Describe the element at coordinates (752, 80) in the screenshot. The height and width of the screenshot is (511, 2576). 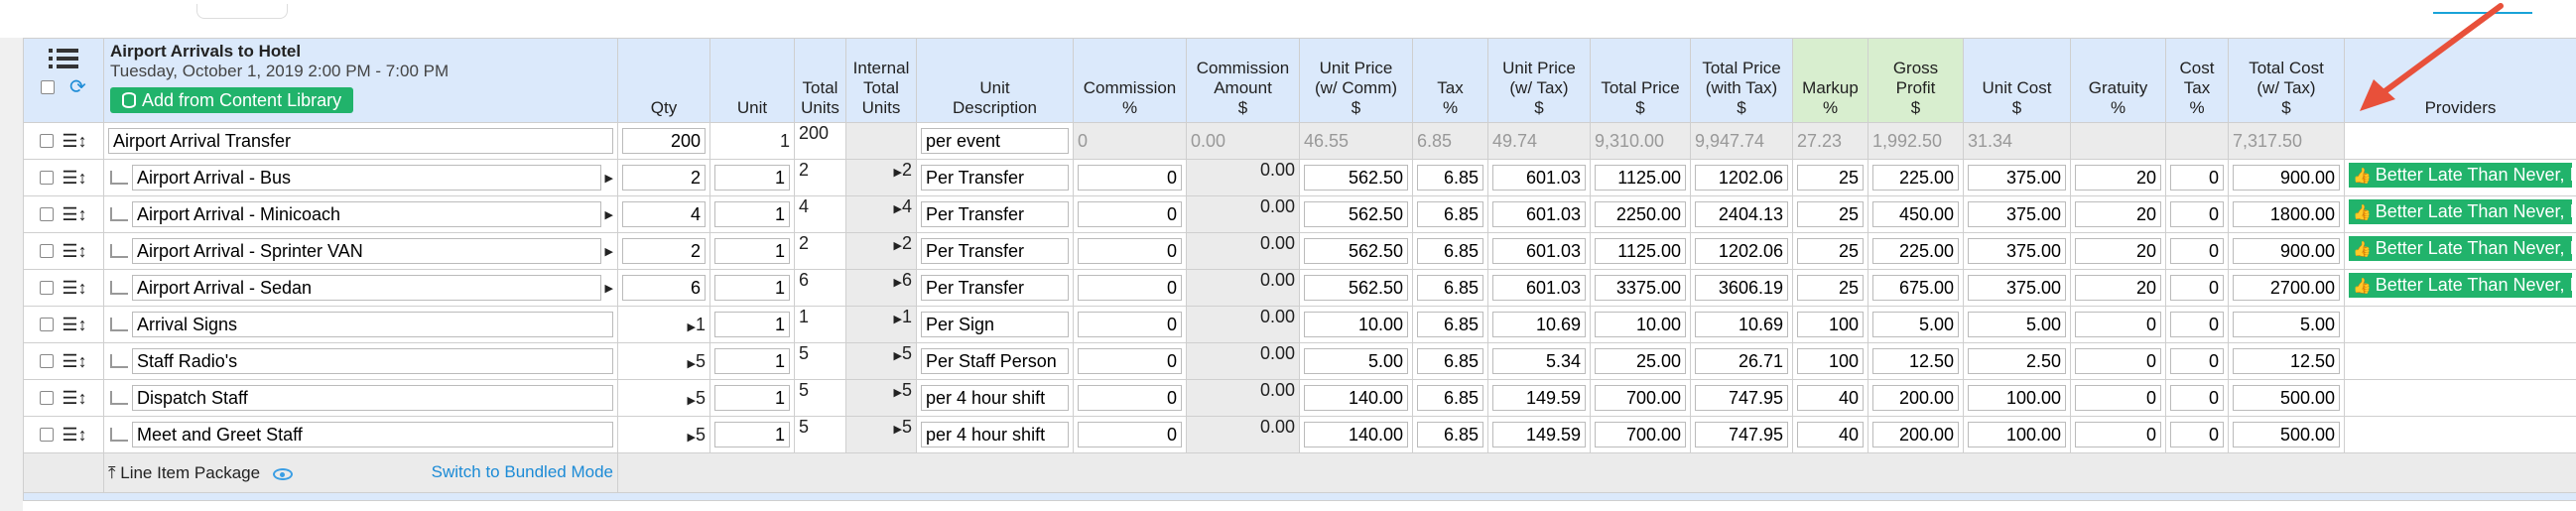
I see `col-unit: Unit` at that location.